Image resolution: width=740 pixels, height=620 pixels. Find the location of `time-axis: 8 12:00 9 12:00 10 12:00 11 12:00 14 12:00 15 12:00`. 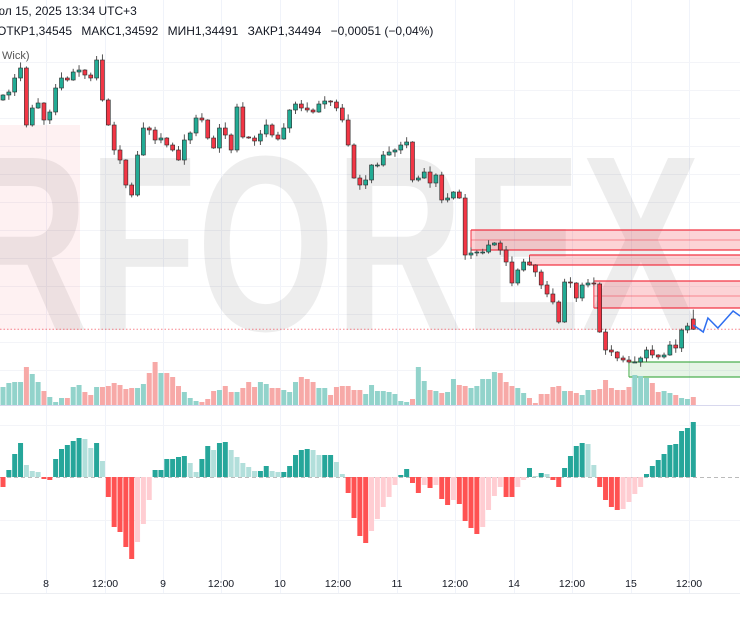

time-axis: 8 12:00 9 12:00 10 12:00 11 12:00 14 12:00 15 12:00 is located at coordinates (372, 584).